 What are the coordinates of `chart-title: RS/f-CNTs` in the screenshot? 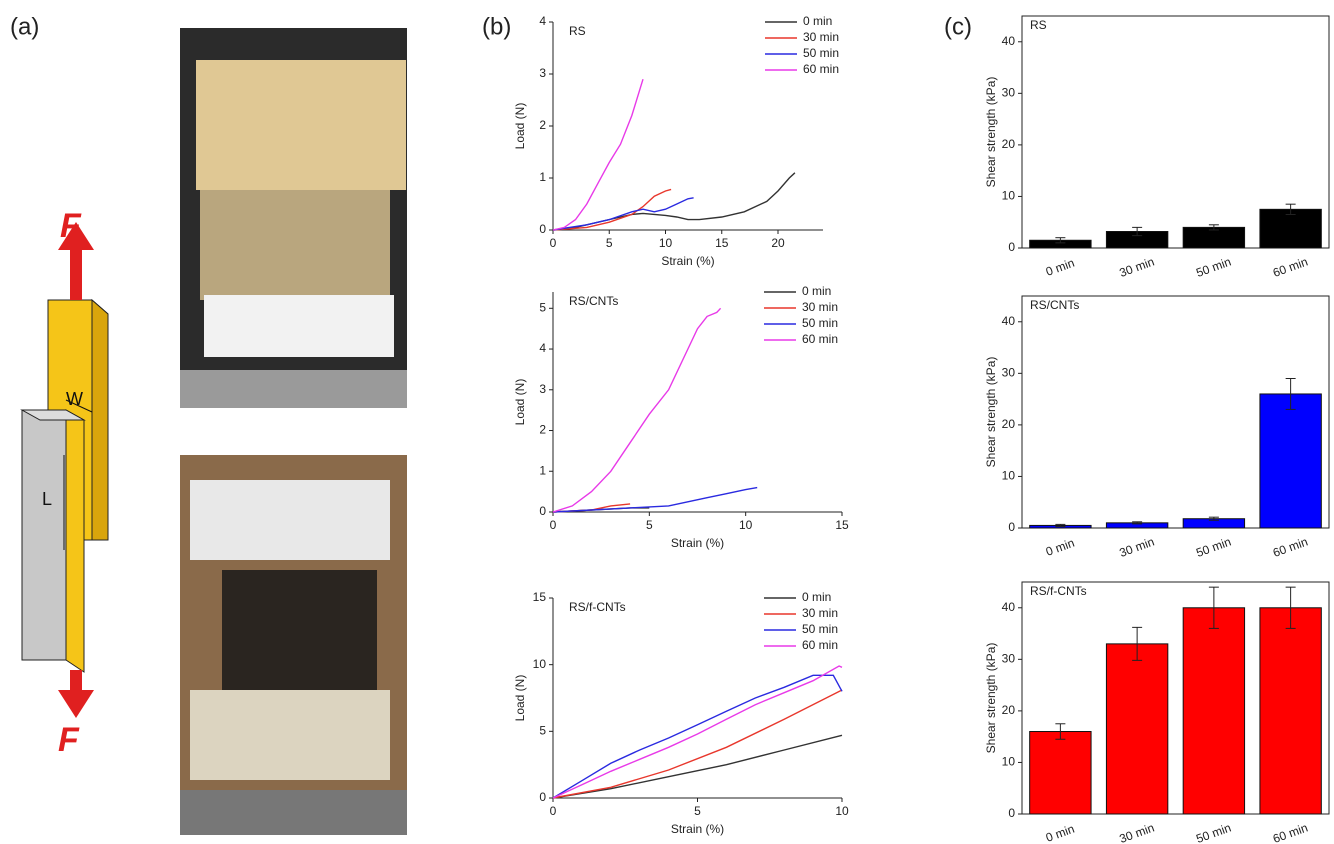 It's located at (597, 607).